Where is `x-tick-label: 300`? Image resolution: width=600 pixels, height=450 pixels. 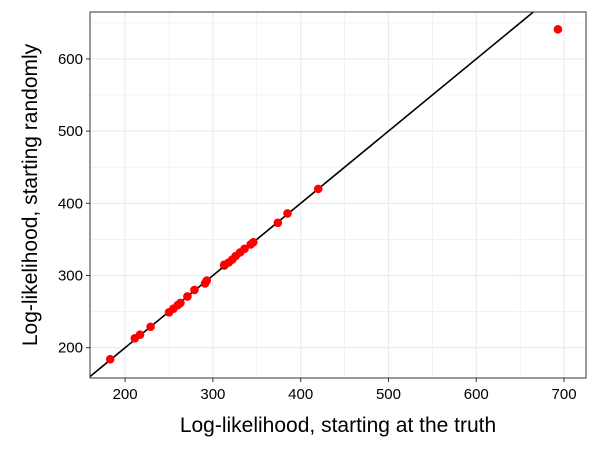
x-tick-label: 300 is located at coordinates (212, 394).